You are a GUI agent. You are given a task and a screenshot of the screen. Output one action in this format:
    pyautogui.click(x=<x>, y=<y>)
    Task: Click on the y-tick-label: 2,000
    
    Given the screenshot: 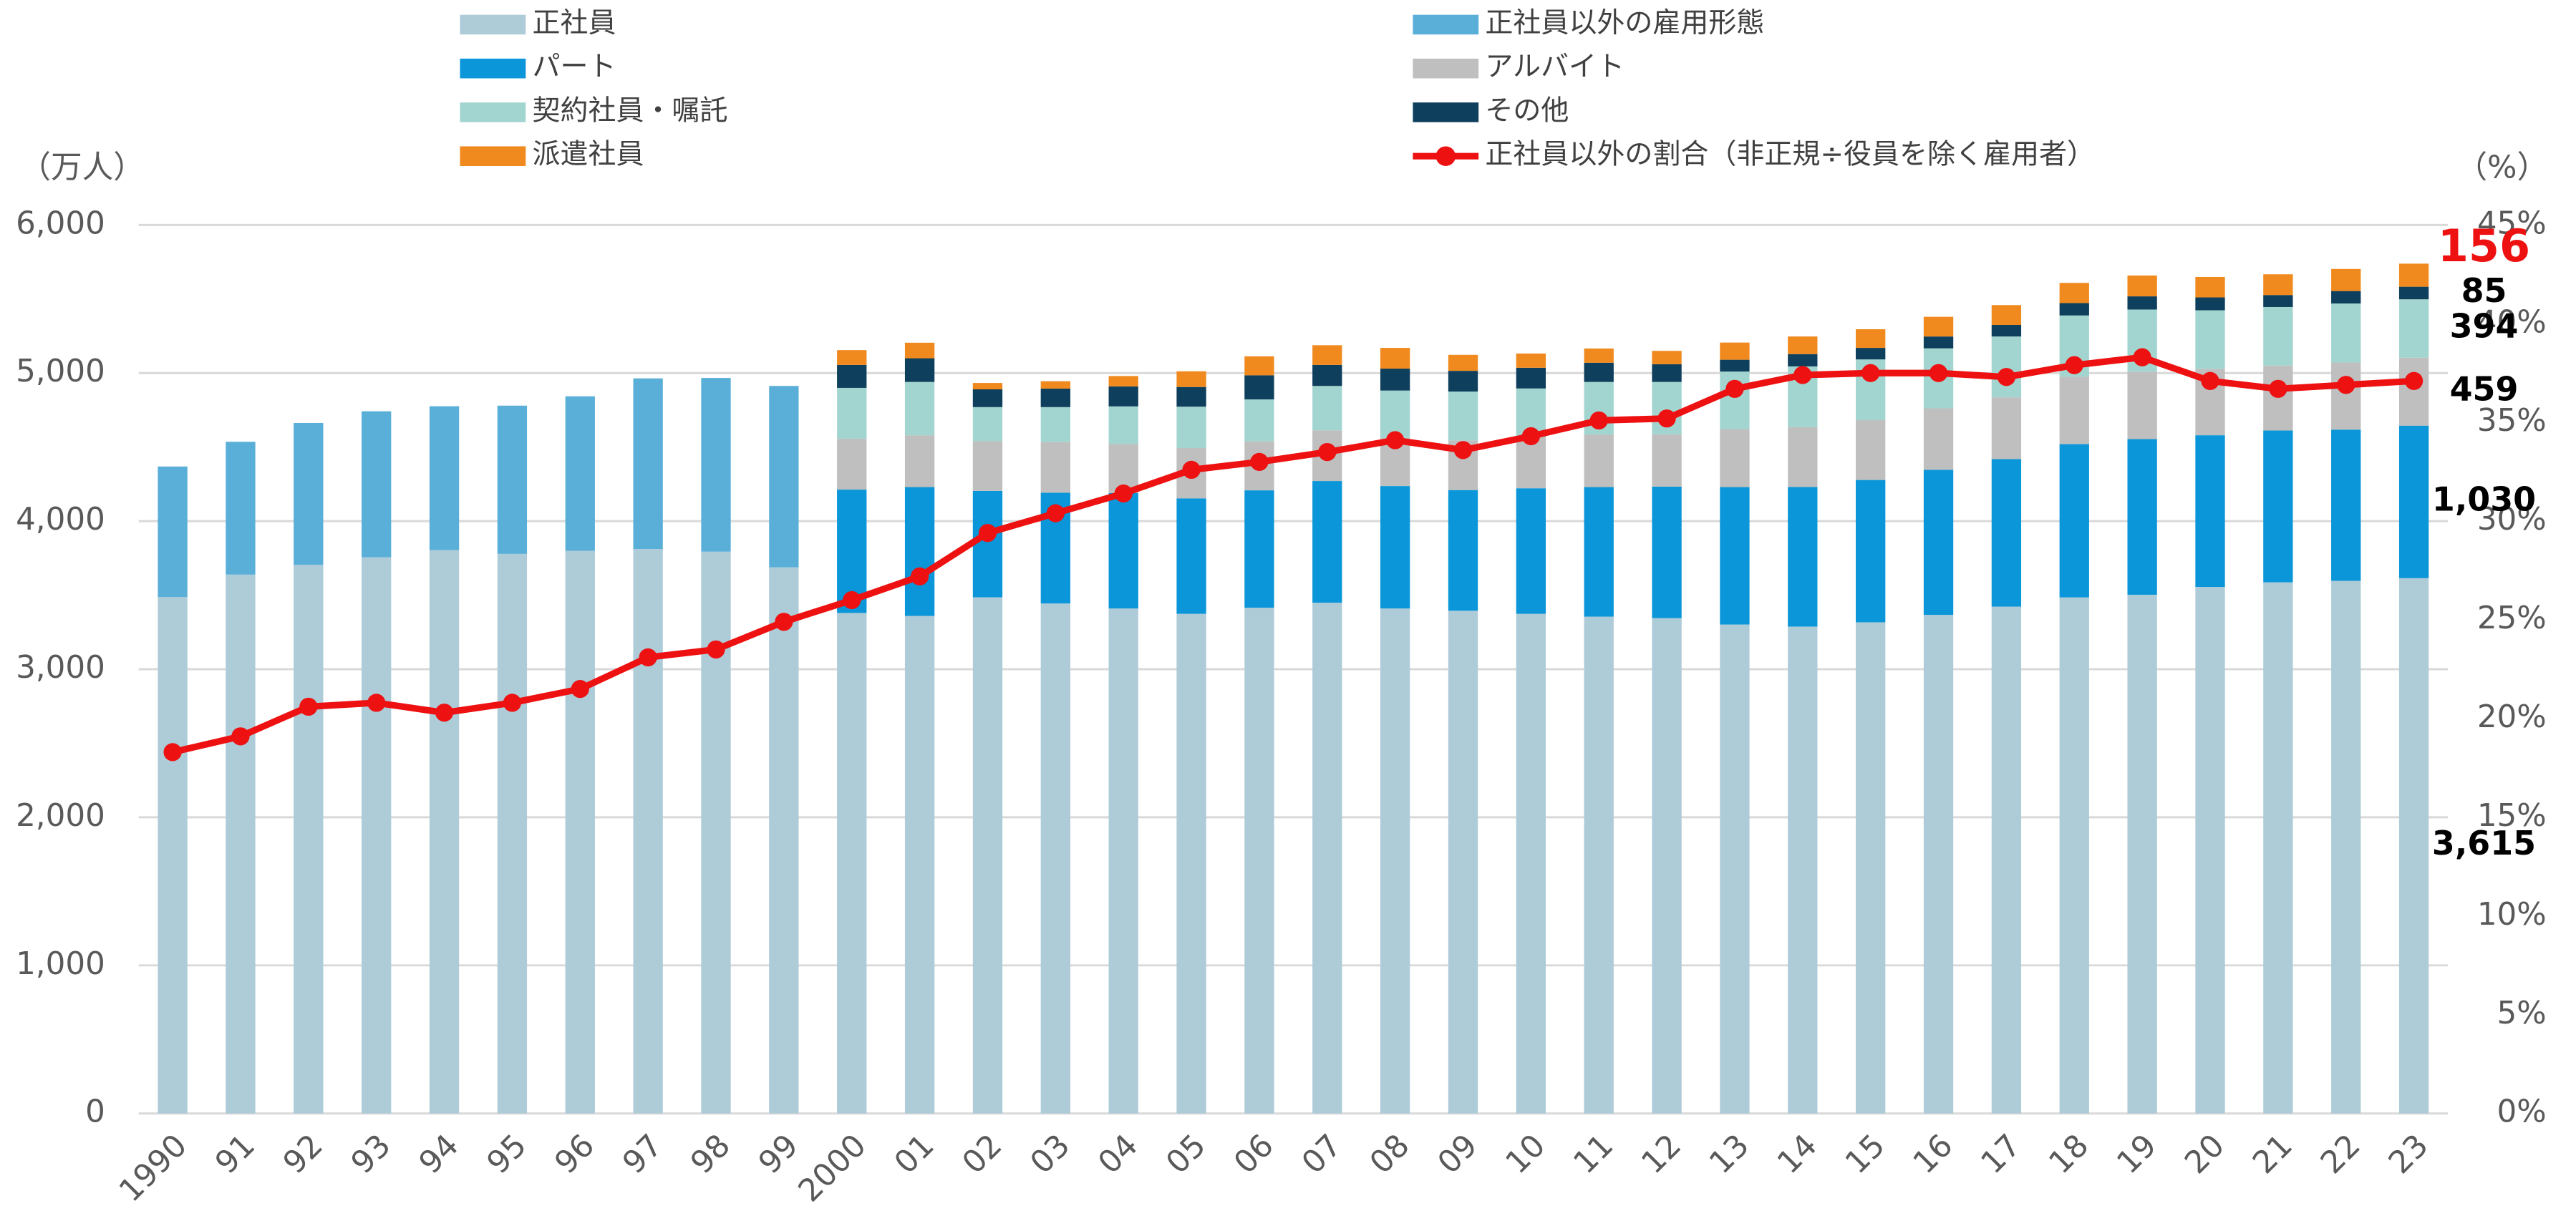 What is the action you would take?
    pyautogui.click(x=61, y=816)
    